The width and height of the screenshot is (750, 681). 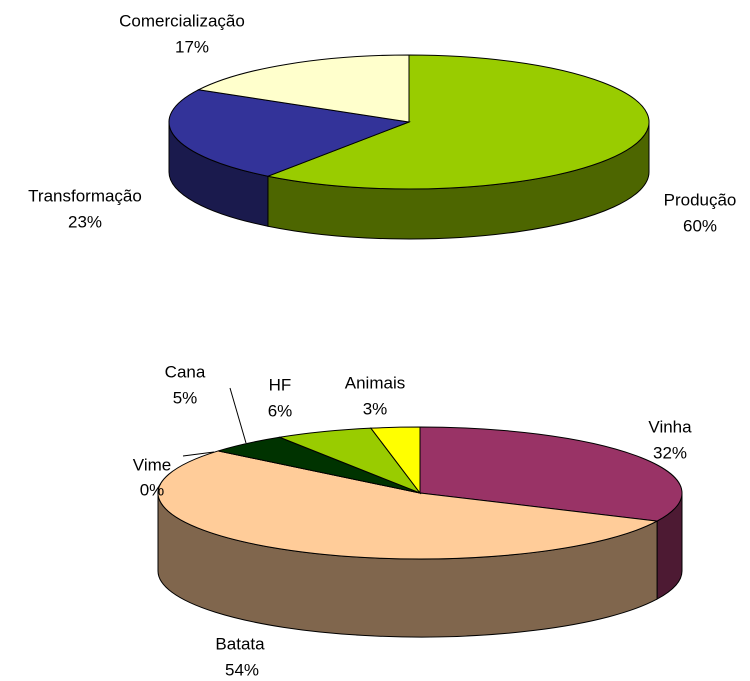 What do you see at coordinates (670, 452) in the screenshot?
I see `slice-value-label: 32%` at bounding box center [670, 452].